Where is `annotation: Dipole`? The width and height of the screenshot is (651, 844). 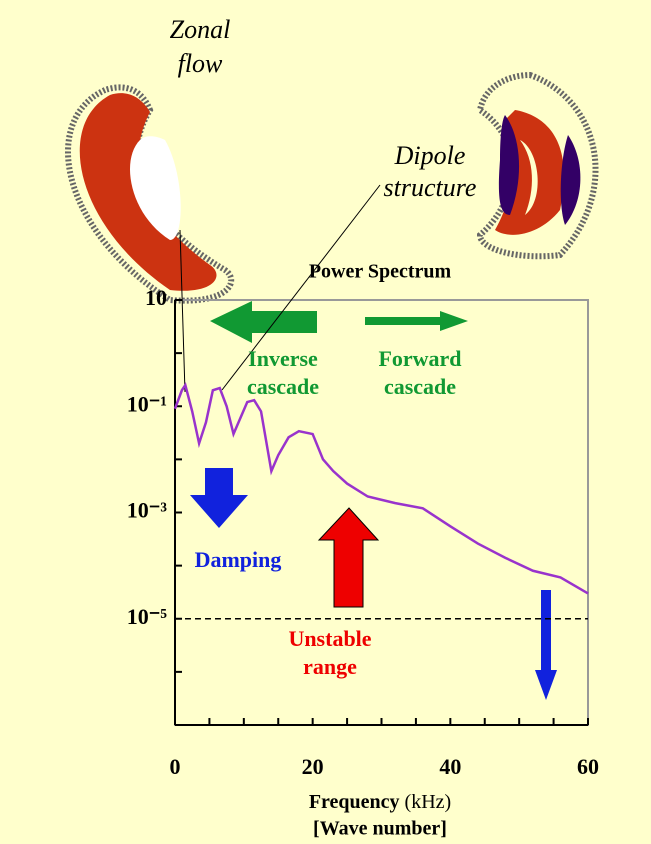 annotation: Dipole is located at coordinates (430, 155).